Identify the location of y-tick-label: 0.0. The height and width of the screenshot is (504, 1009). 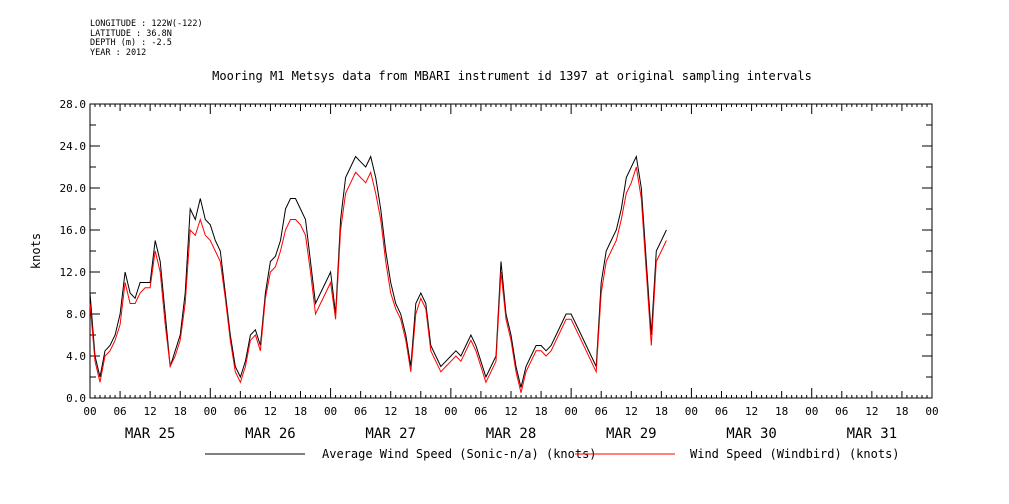
(76, 398).